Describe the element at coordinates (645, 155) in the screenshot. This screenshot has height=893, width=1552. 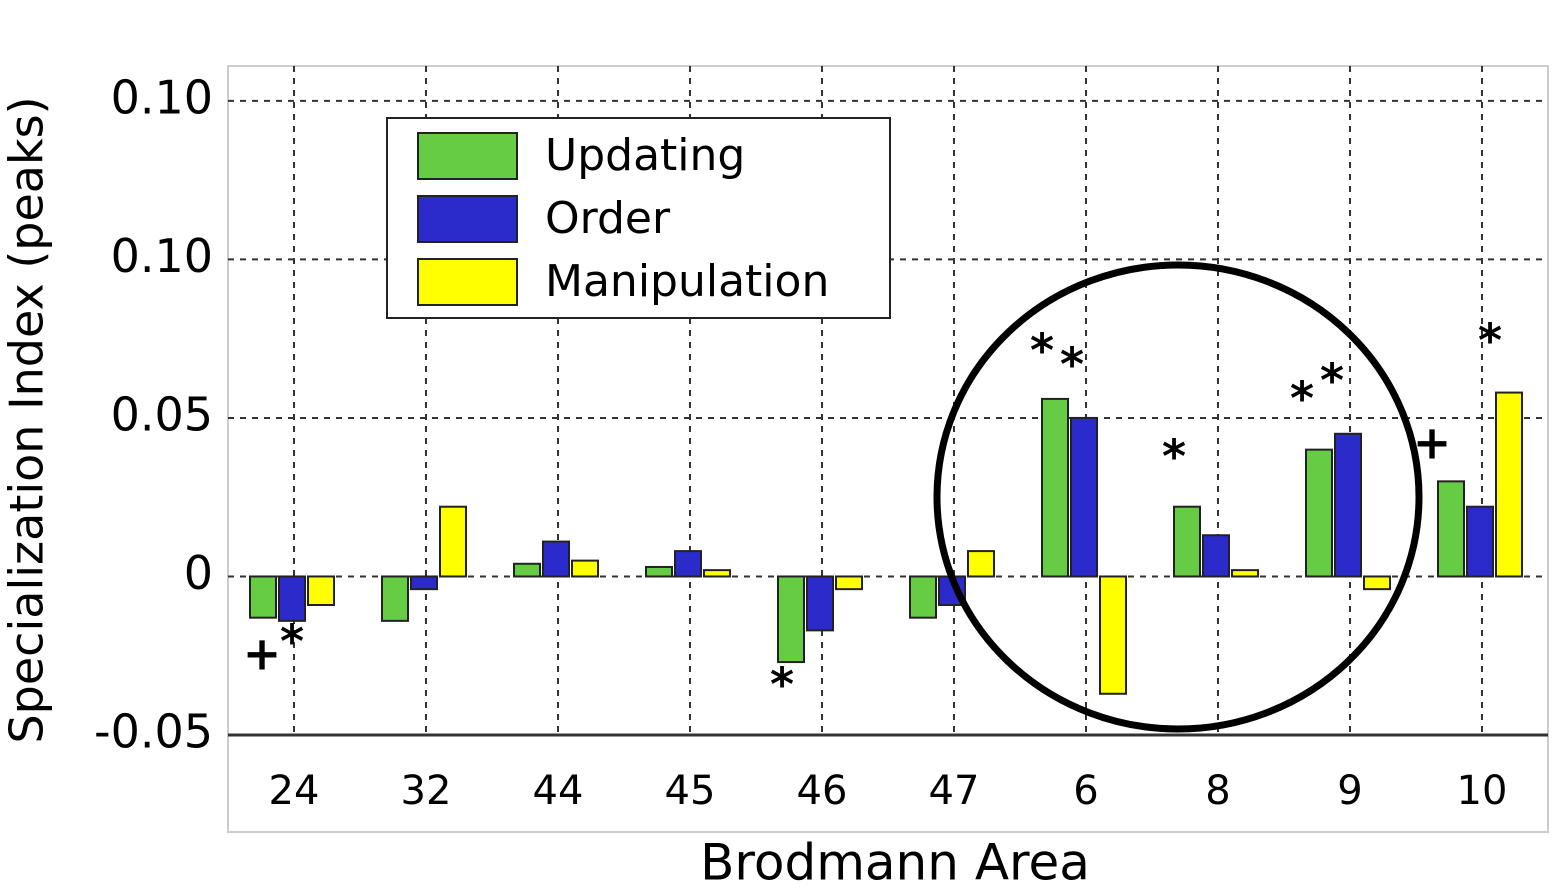
I see `legend-label: Updating` at that location.